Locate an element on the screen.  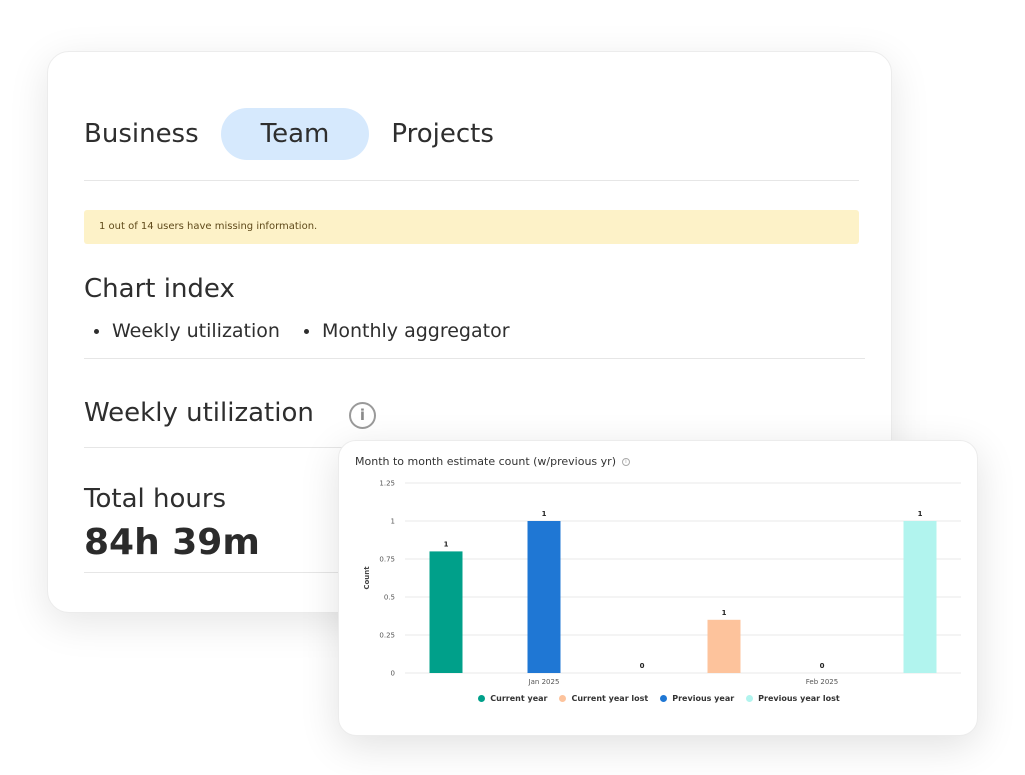
legend-item: Previous year is located at coordinates (697, 698).